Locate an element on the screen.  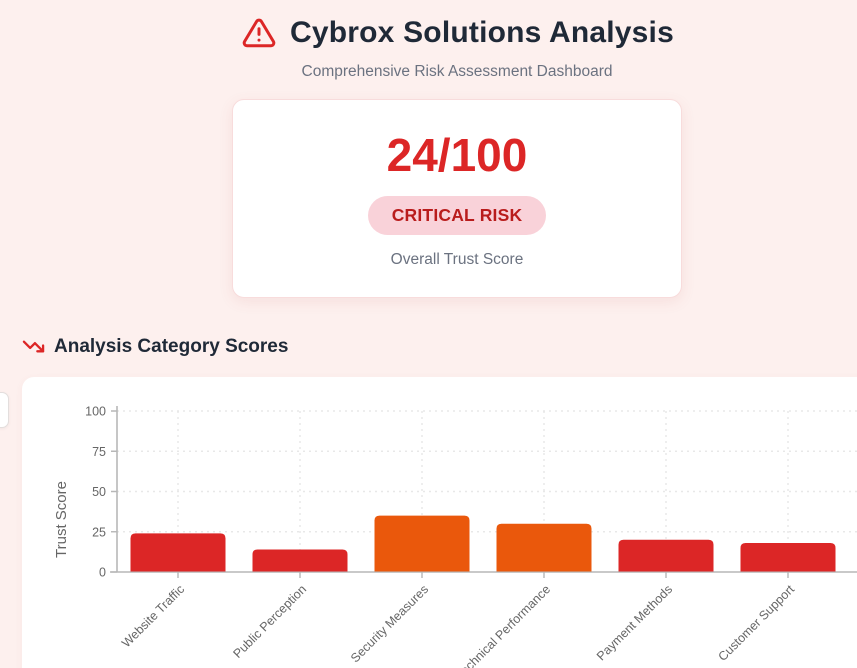
x-tick-label: Customer Support is located at coordinates (756, 623).